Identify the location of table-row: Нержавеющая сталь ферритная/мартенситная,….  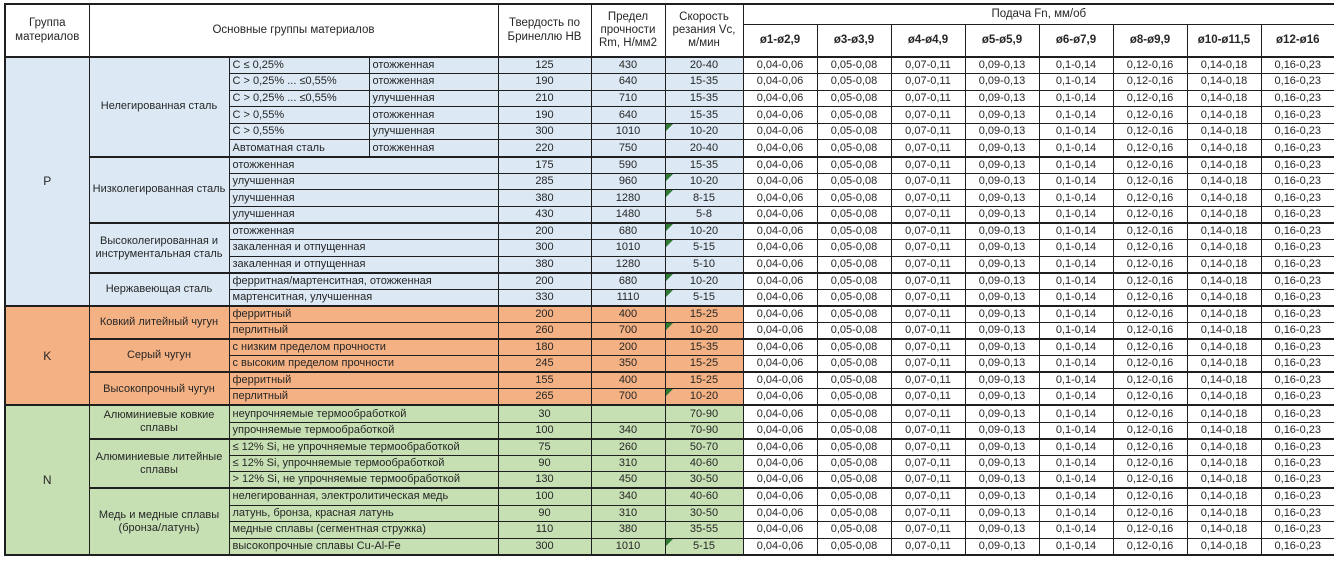
(669, 289).